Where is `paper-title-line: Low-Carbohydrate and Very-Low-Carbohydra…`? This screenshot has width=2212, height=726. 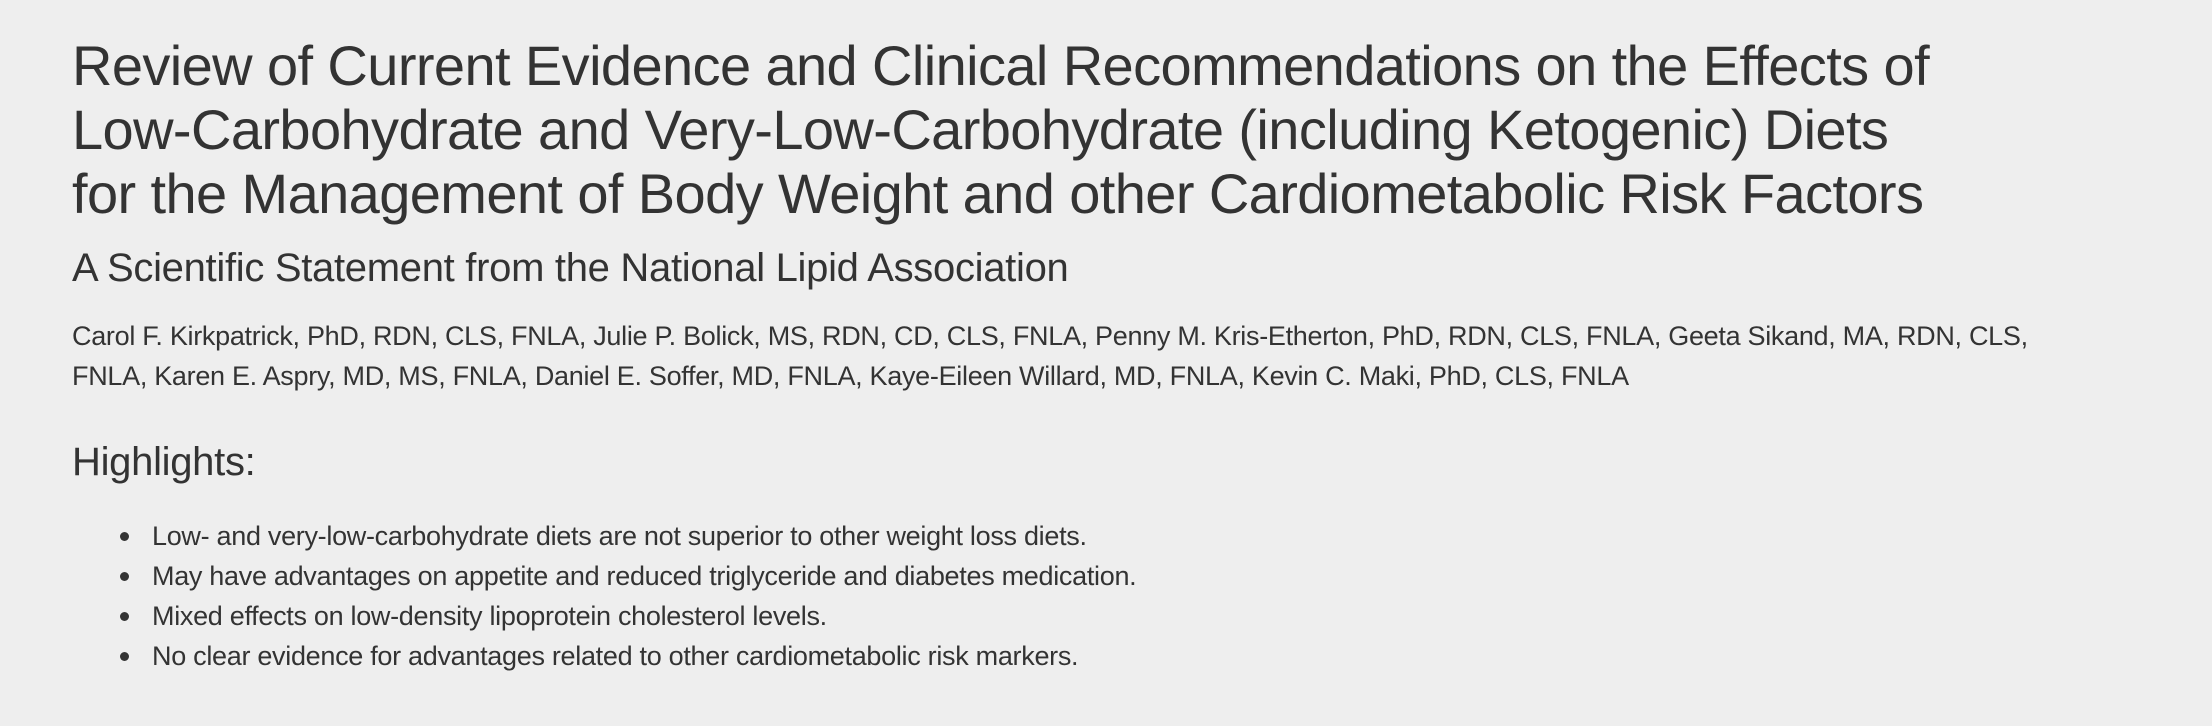 paper-title-line: Low-Carbohydrate and Very-Low-Carbohydra… is located at coordinates (980, 129).